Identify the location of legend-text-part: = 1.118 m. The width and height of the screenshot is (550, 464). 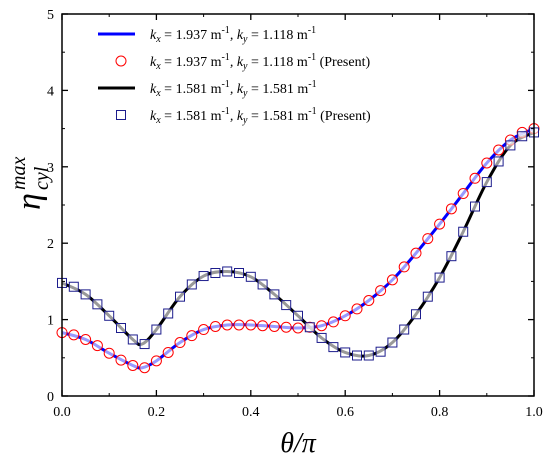
(277, 35).